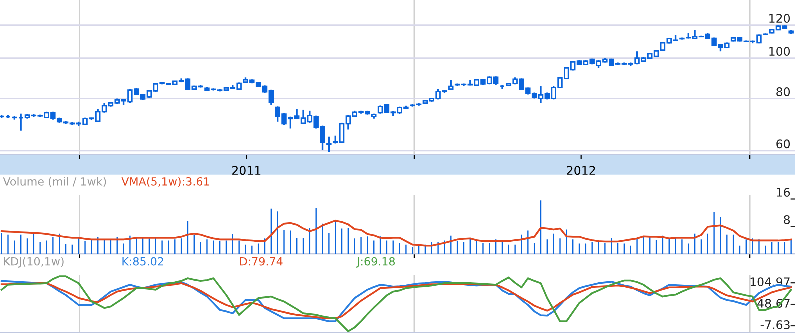 This screenshot has height=333, width=795. Describe the element at coordinates (787, 219) in the screenshot. I see `y-tick-label: 8` at that location.